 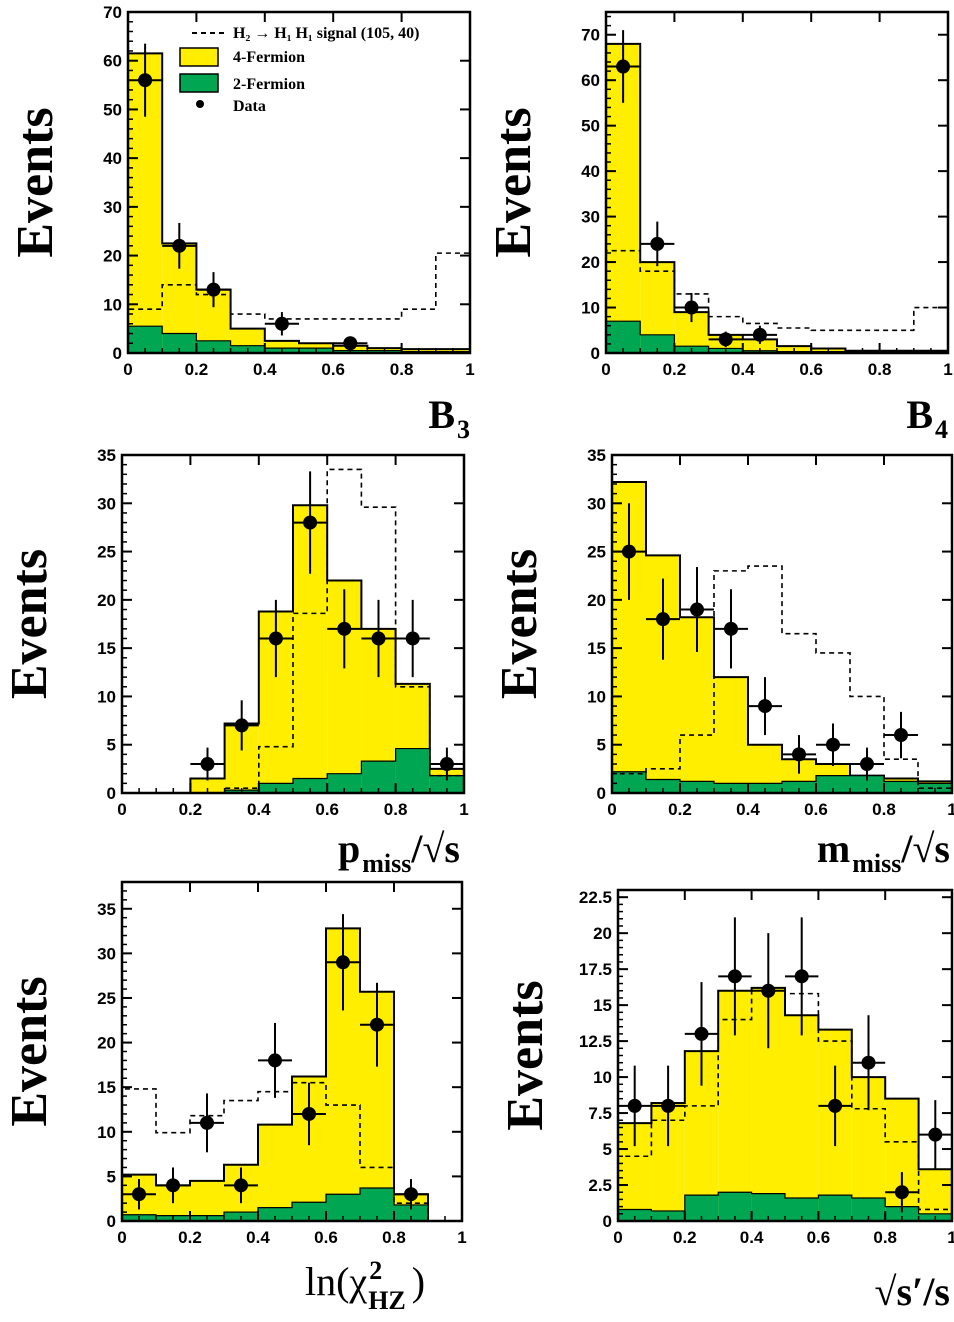 I want to click on legend-two-fermion-swatch, so click(x=199, y=83).